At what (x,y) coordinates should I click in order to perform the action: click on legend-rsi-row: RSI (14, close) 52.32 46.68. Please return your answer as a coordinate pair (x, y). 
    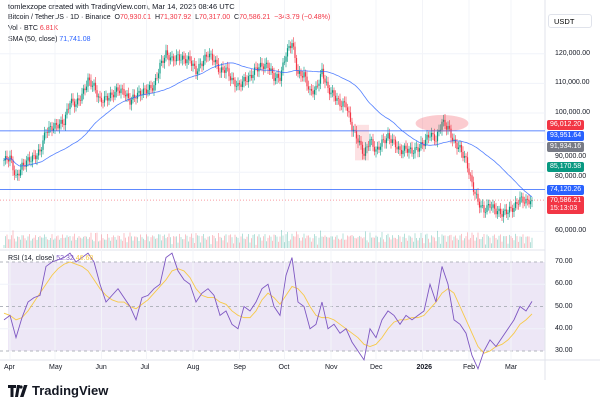
    Looking at the image, I should click on (50, 258).